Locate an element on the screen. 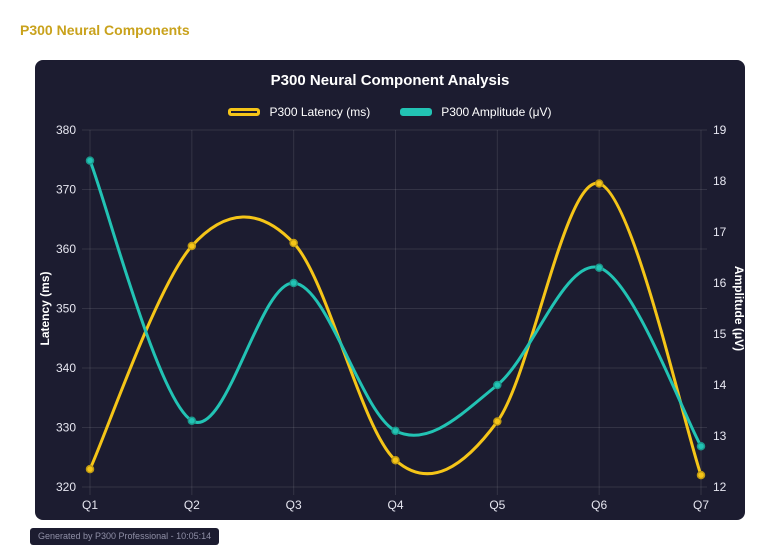  y-tick-right: 14 is located at coordinates (720, 385).